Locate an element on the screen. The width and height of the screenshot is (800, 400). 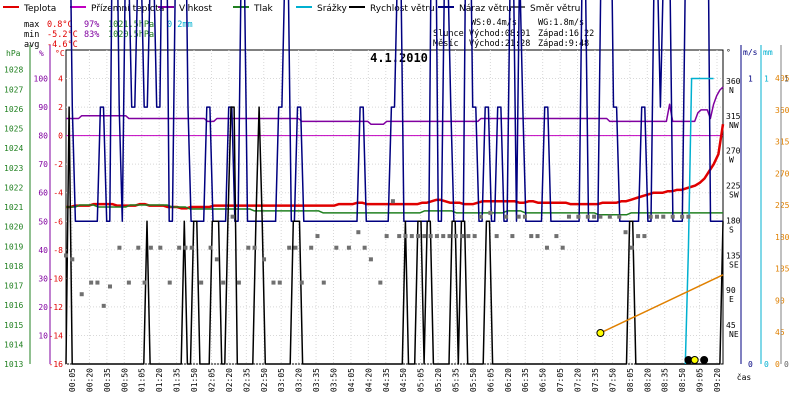
rain-tick-label: 270 is located at coordinates (782, 173).